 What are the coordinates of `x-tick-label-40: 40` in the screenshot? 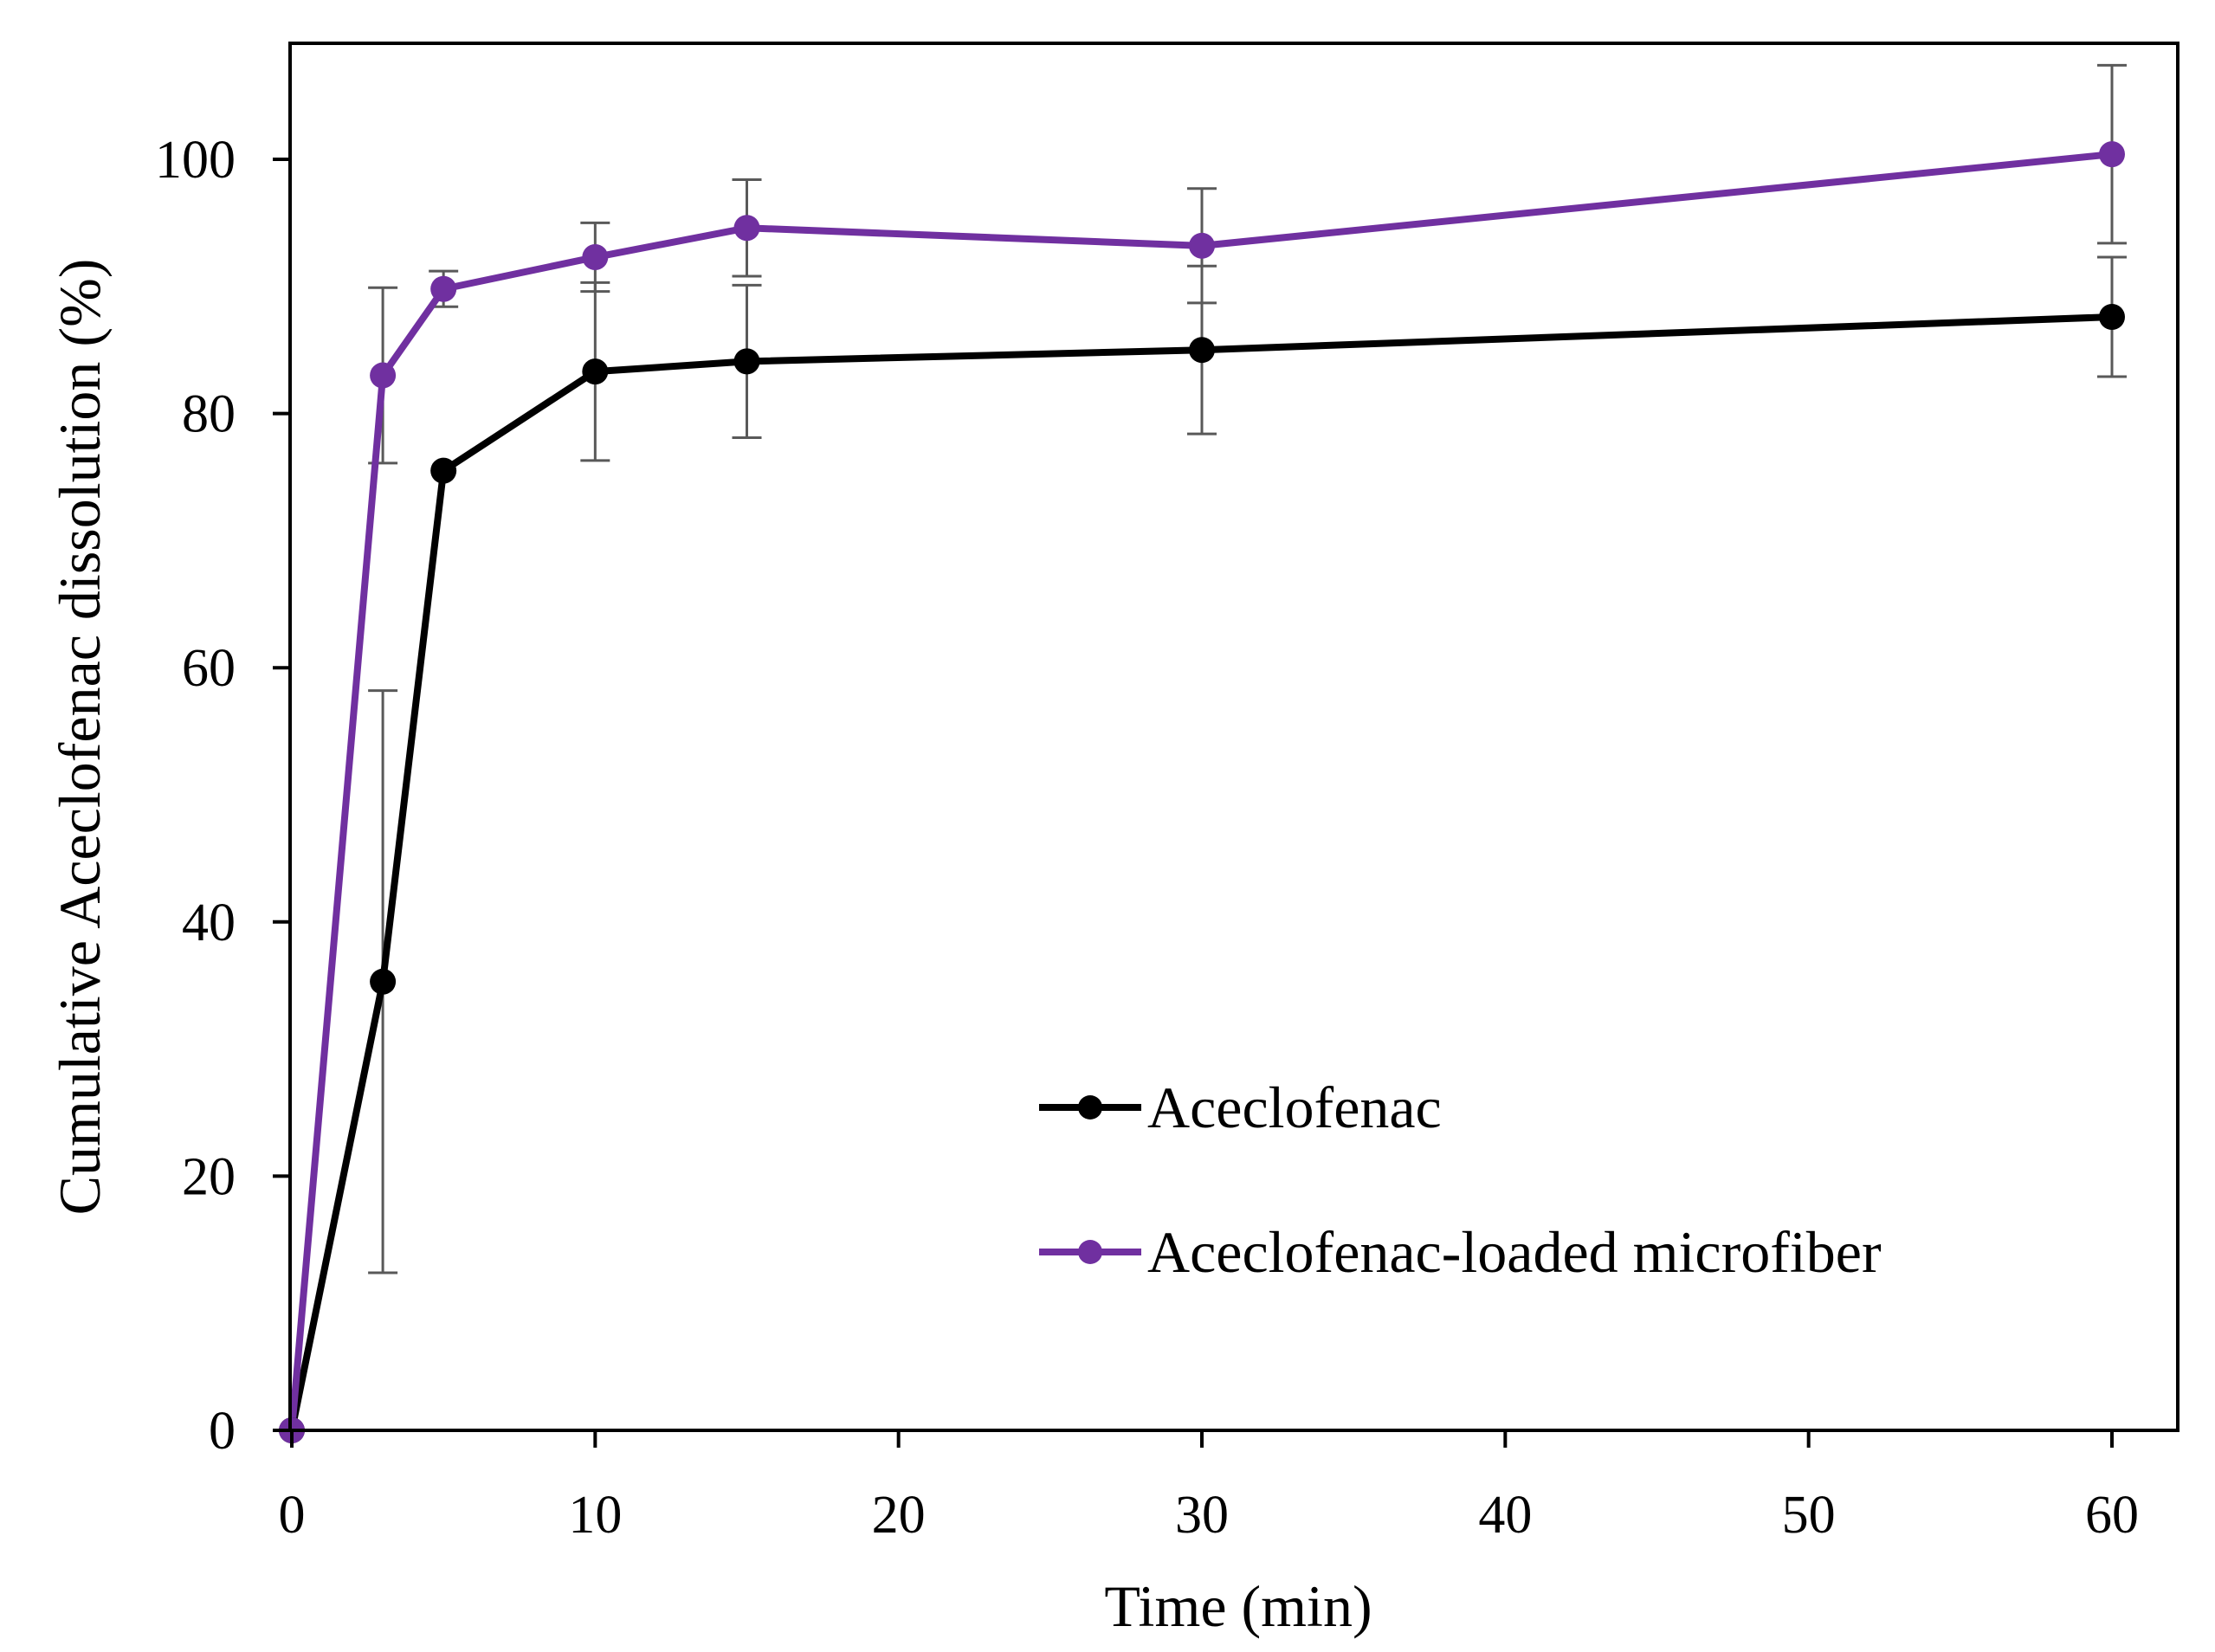 It's located at (1505, 1515).